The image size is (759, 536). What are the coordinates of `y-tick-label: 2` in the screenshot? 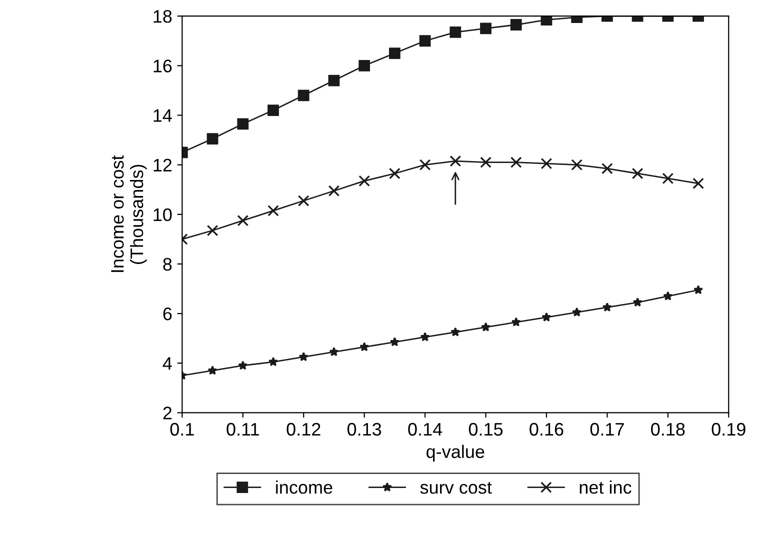 It's located at (167, 413).